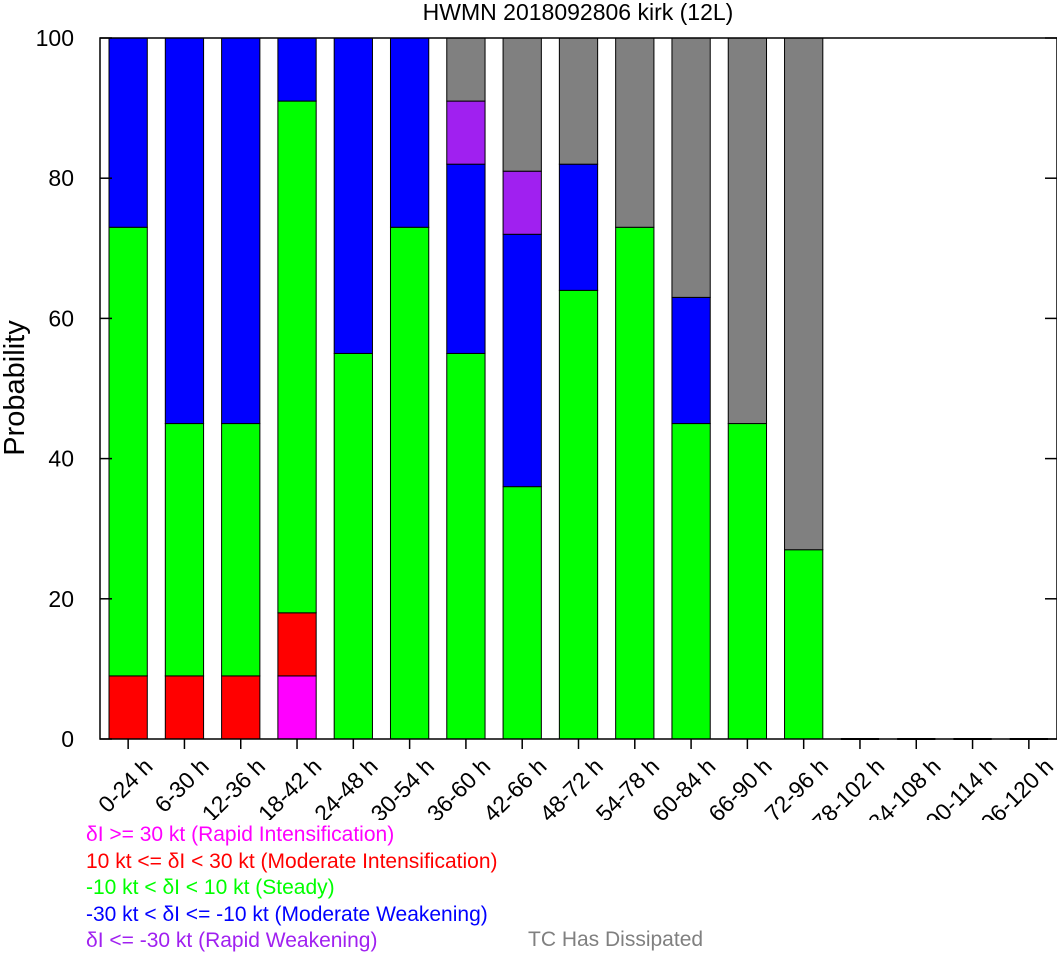 This screenshot has height=959, width=1057. I want to click on y-tick-label: 100, so click(55, 38).